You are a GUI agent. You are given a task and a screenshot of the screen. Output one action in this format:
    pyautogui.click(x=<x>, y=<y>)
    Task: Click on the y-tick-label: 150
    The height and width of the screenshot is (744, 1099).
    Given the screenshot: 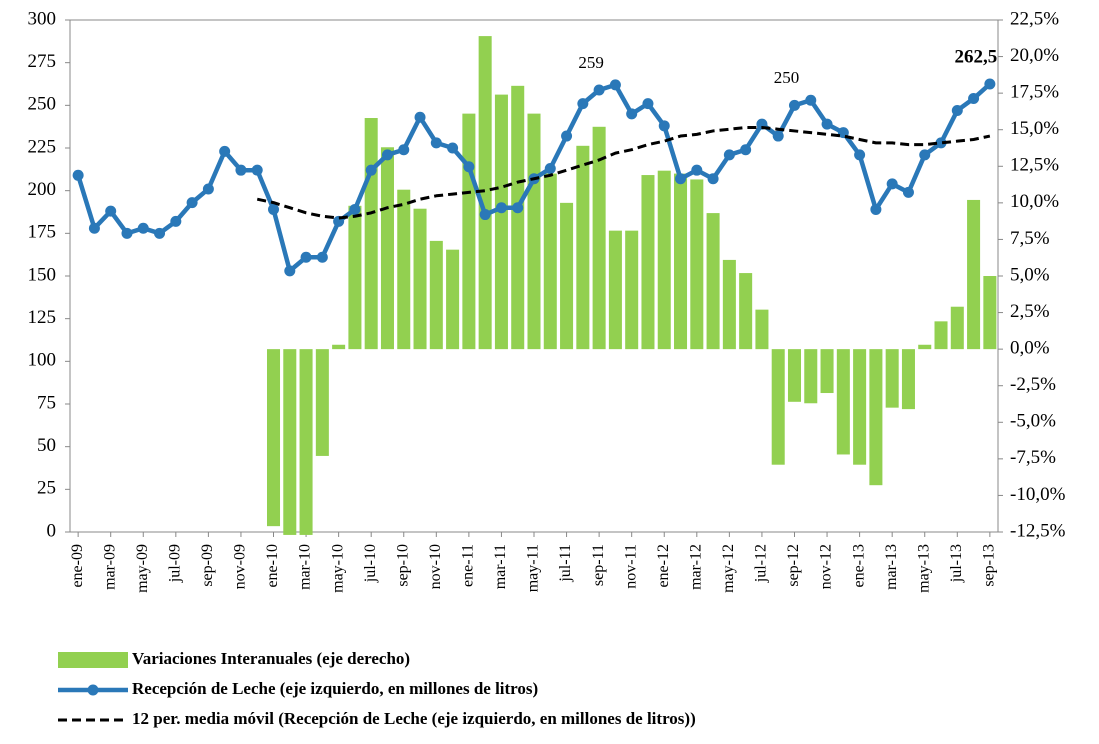 What is the action you would take?
    pyautogui.click(x=42, y=274)
    